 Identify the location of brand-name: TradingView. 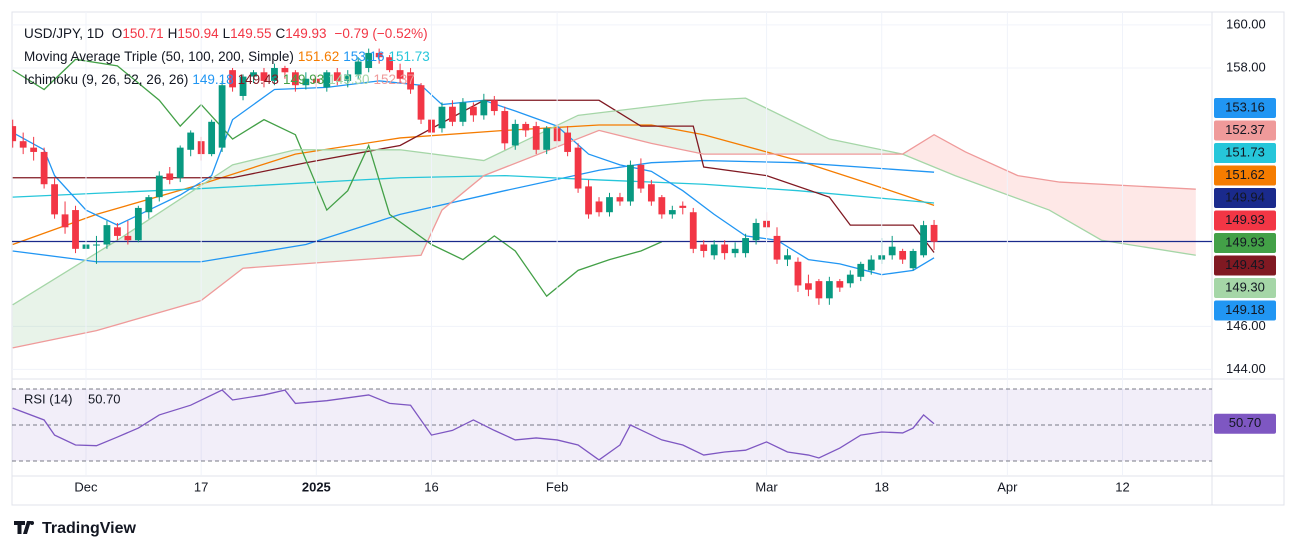
(89, 528).